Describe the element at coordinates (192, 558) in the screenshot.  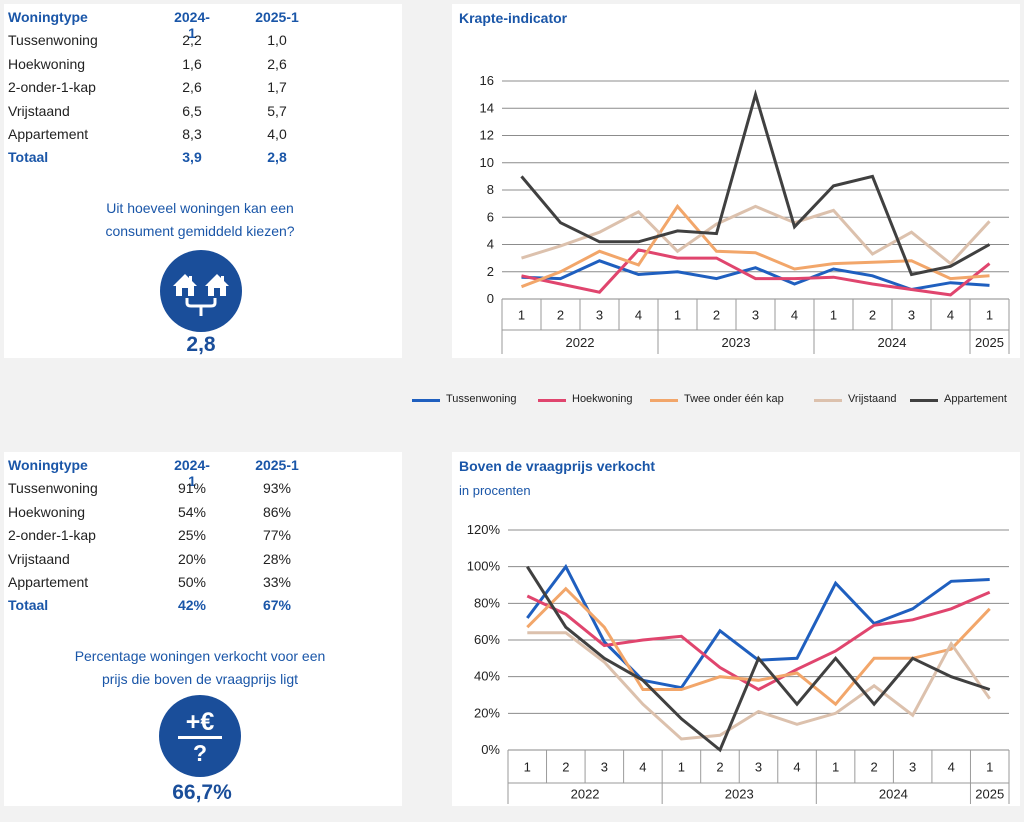
I see `row-value-2024: 20%` at that location.